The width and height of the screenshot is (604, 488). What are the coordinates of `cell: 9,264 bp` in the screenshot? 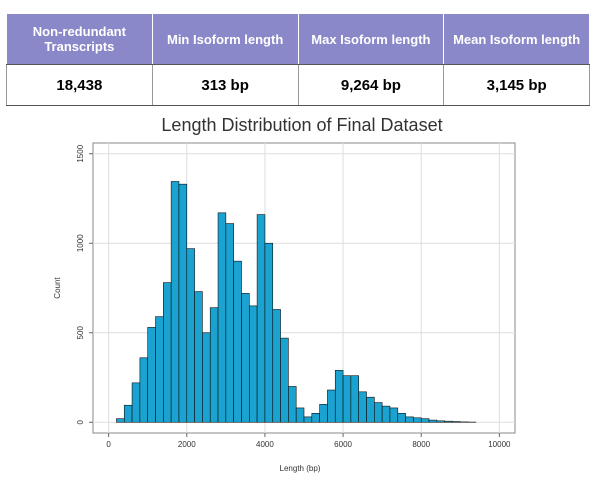 It's located at (371, 85).